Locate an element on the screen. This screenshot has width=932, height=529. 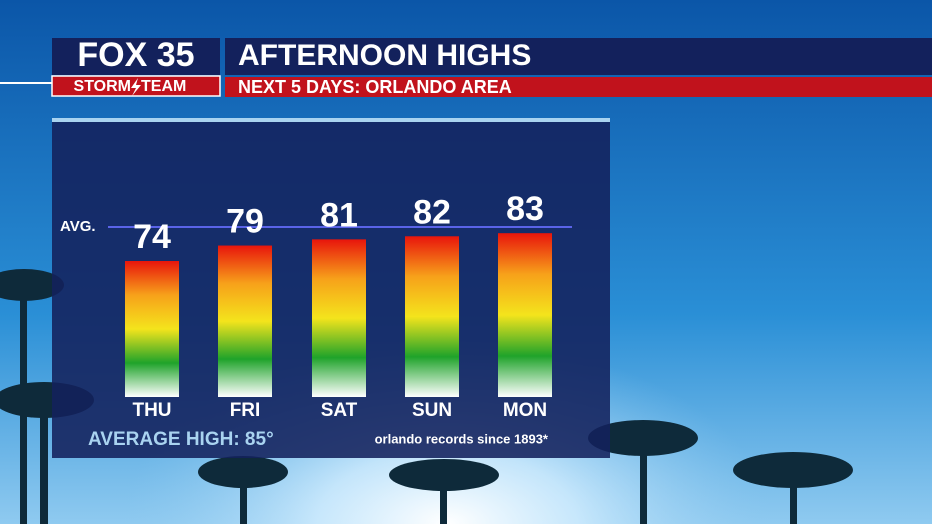
title-bar is located at coordinates (578, 56).